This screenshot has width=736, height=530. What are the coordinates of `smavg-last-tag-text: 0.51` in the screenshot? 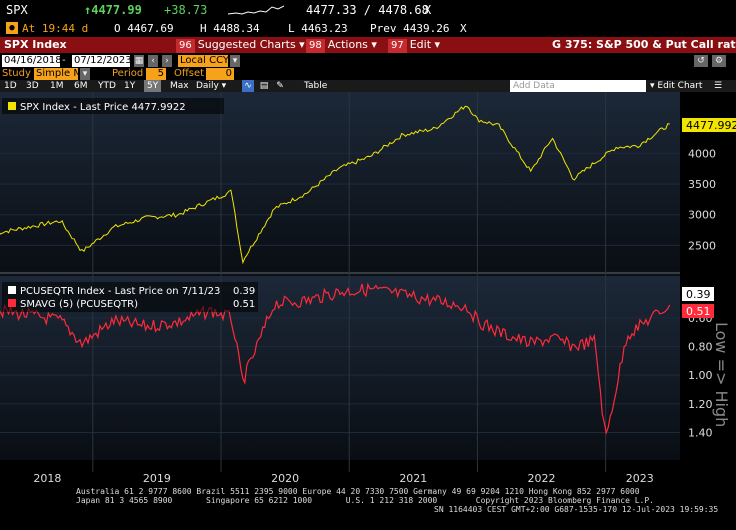 It's located at (698, 311).